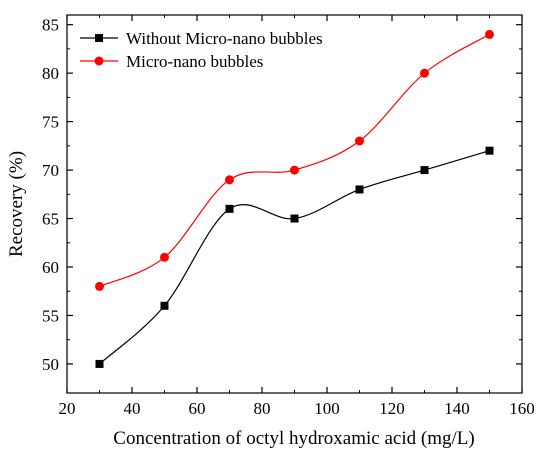  Describe the element at coordinates (392, 408) in the screenshot. I see `x-tick-label: 120` at that location.